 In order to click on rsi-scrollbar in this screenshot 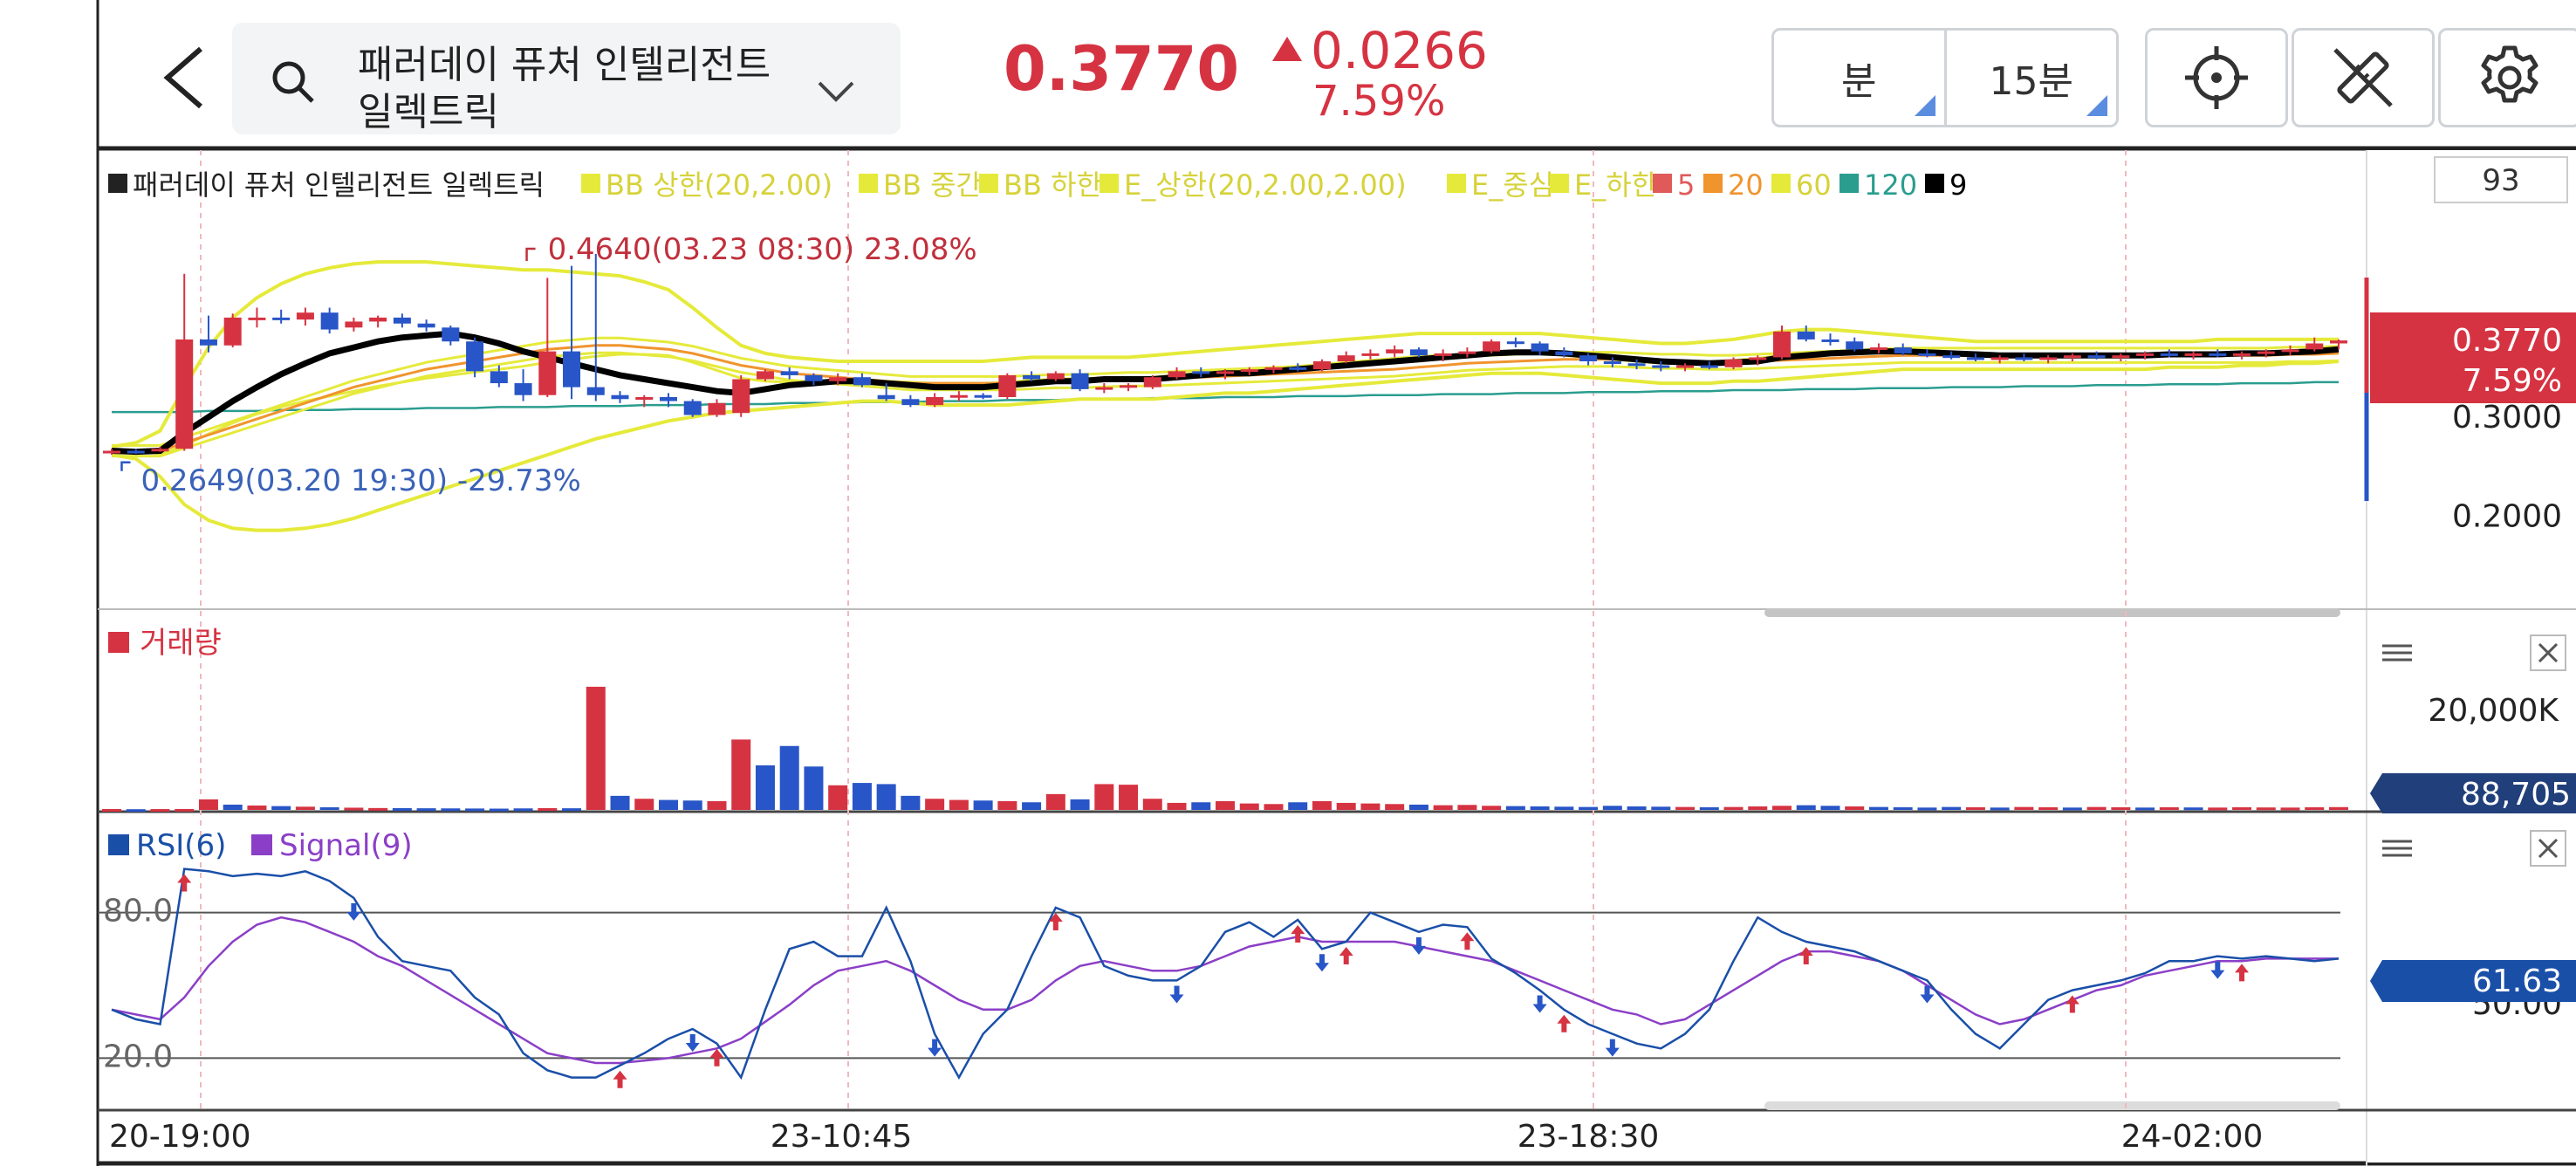, I will do `click(2052, 1105)`.